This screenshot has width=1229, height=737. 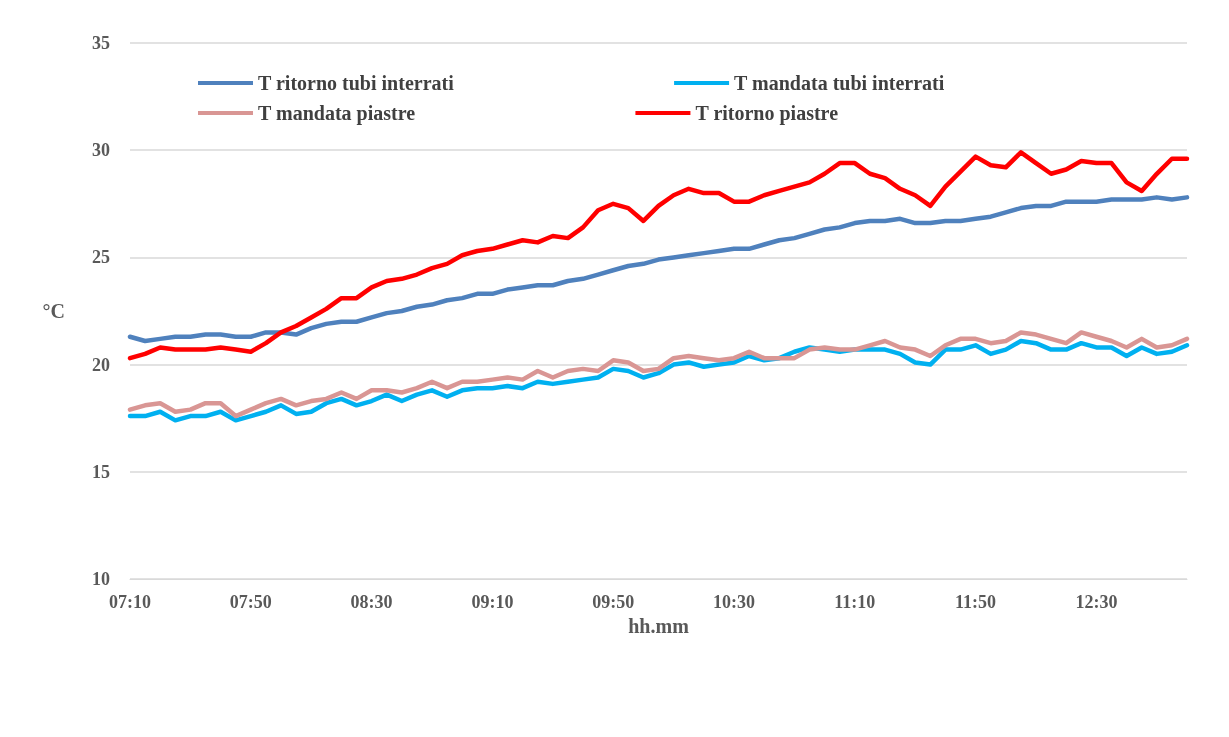 I want to click on legend-label: T ritorno piastre, so click(x=767, y=113).